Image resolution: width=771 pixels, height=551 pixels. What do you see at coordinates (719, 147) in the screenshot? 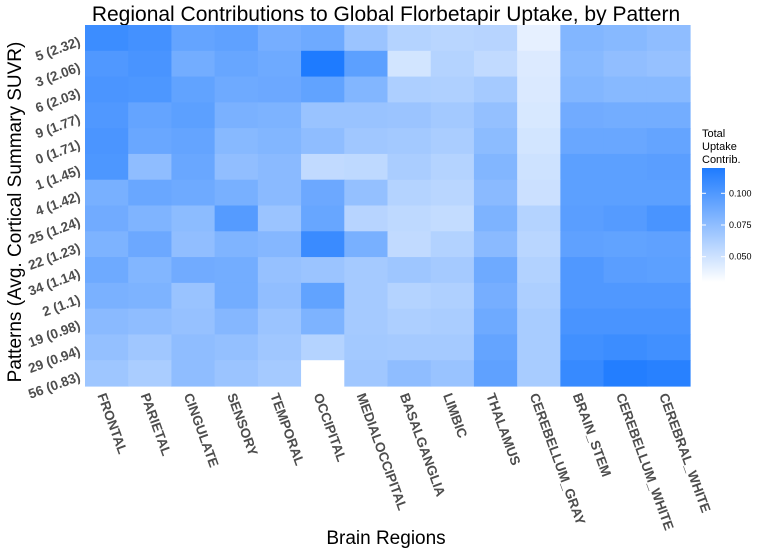
I see `legend-title-line-2: Uptake` at bounding box center [719, 147].